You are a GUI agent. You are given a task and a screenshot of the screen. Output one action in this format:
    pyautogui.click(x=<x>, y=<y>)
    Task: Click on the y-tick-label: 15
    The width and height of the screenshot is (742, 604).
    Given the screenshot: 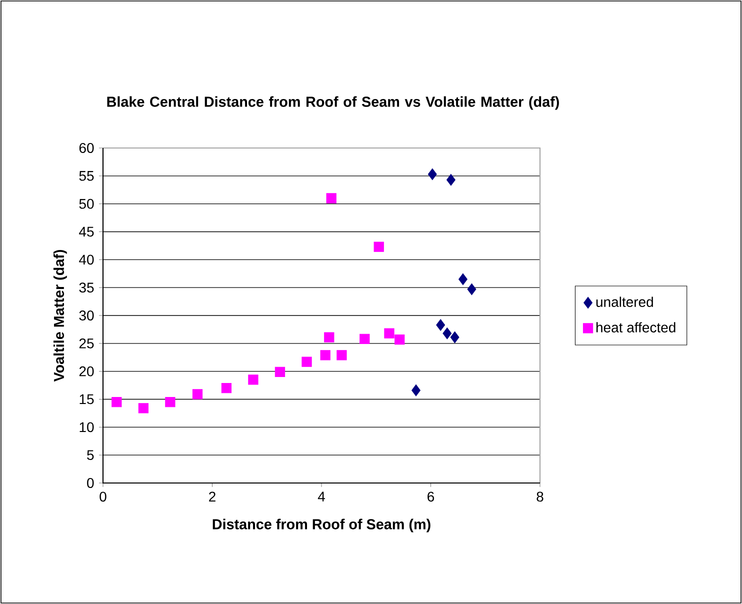 What is the action you would take?
    pyautogui.click(x=87, y=399)
    